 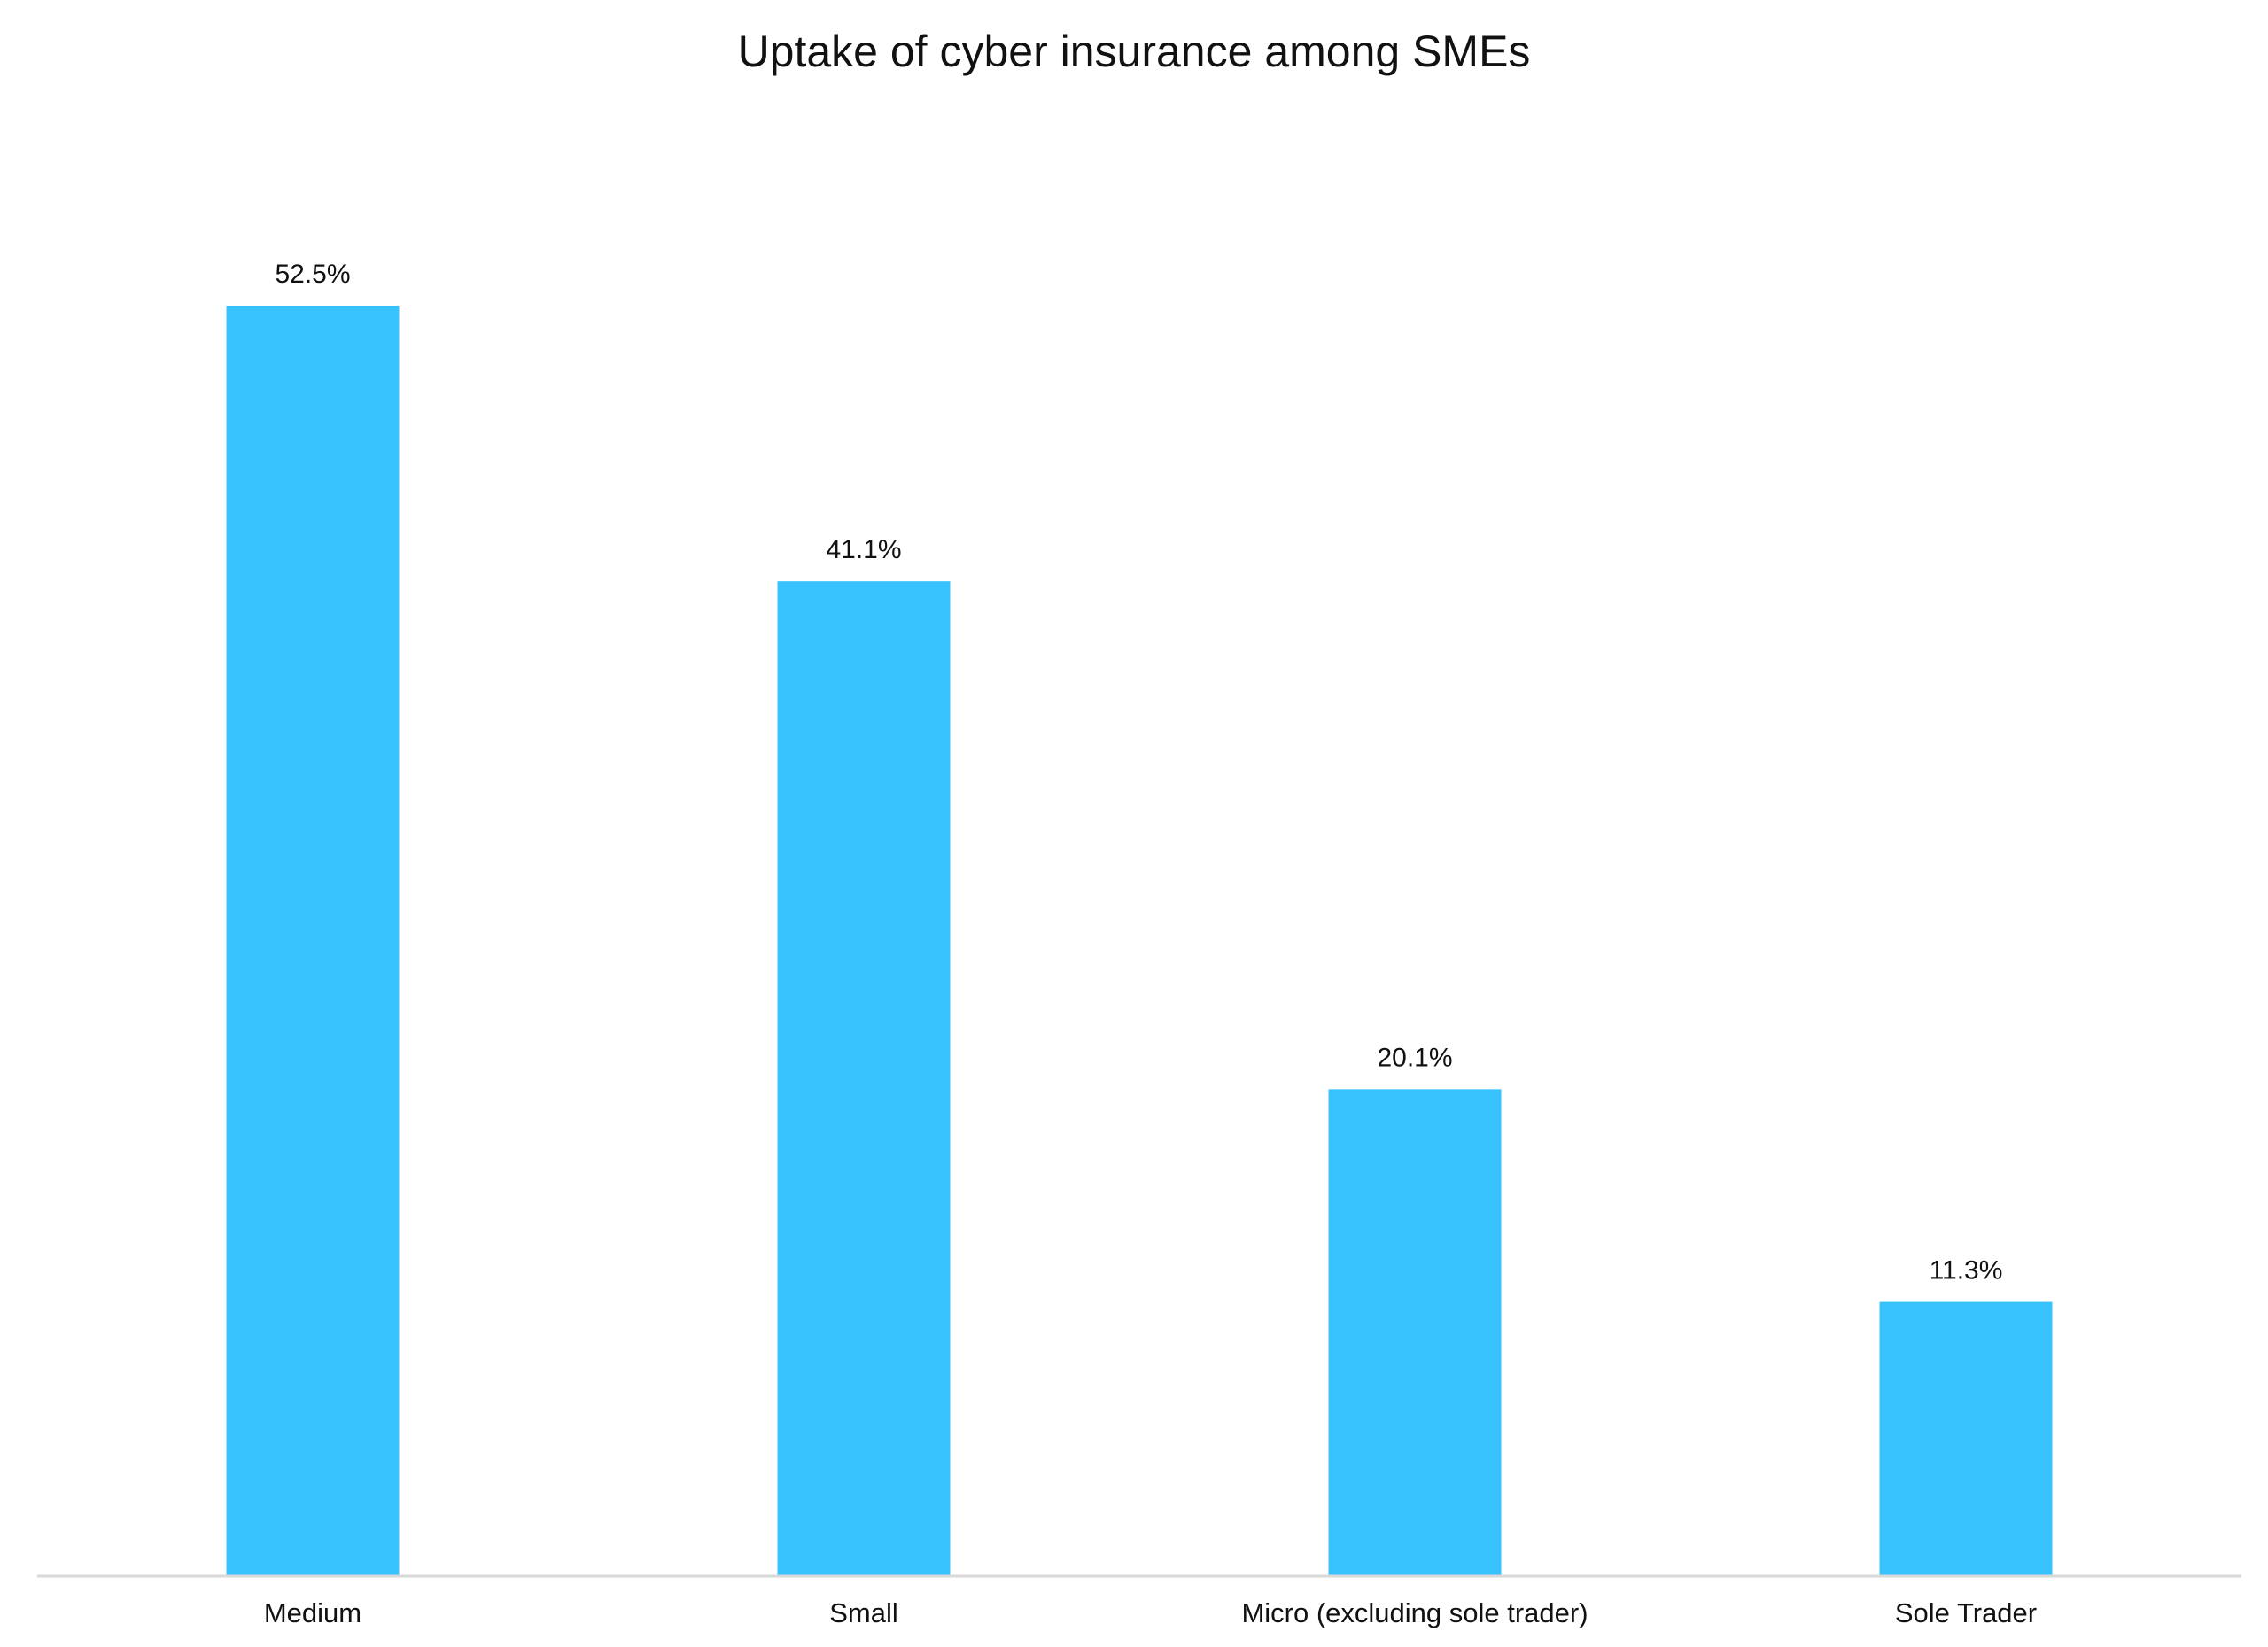 What do you see at coordinates (863, 549) in the screenshot?
I see `data-label: 41.1%` at bounding box center [863, 549].